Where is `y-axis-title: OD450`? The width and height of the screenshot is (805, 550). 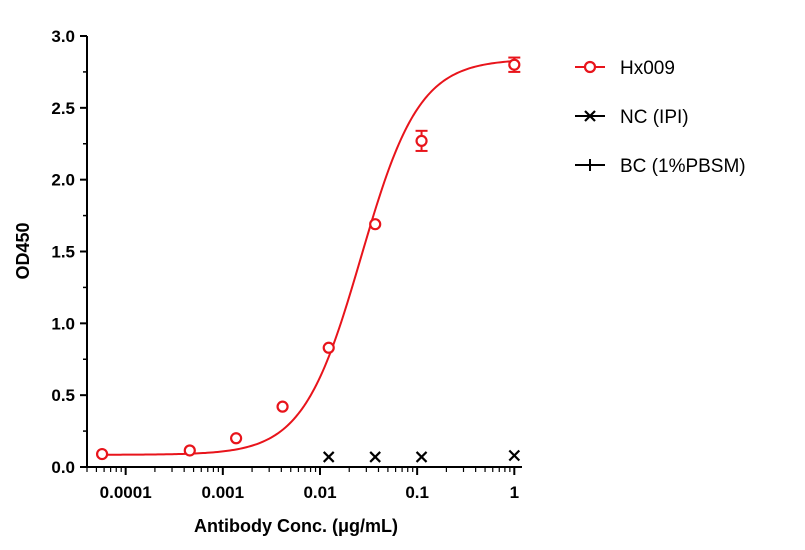
y-axis-title: OD450 is located at coordinates (23, 250).